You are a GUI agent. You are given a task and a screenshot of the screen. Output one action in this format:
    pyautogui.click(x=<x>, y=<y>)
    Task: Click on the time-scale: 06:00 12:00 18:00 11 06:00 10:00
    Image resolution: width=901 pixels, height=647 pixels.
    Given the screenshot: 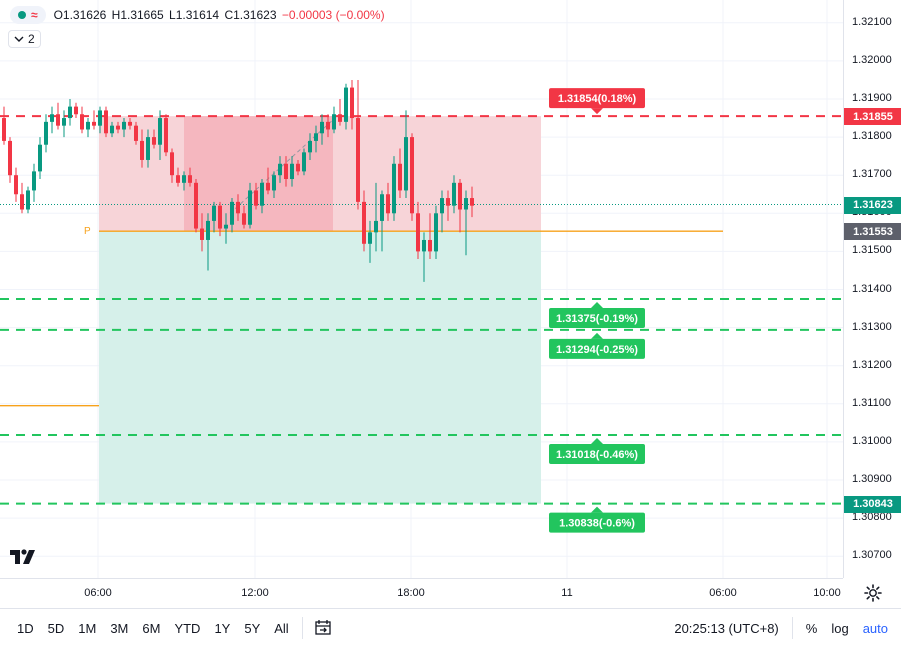 What is the action you would take?
    pyautogui.click(x=421, y=593)
    